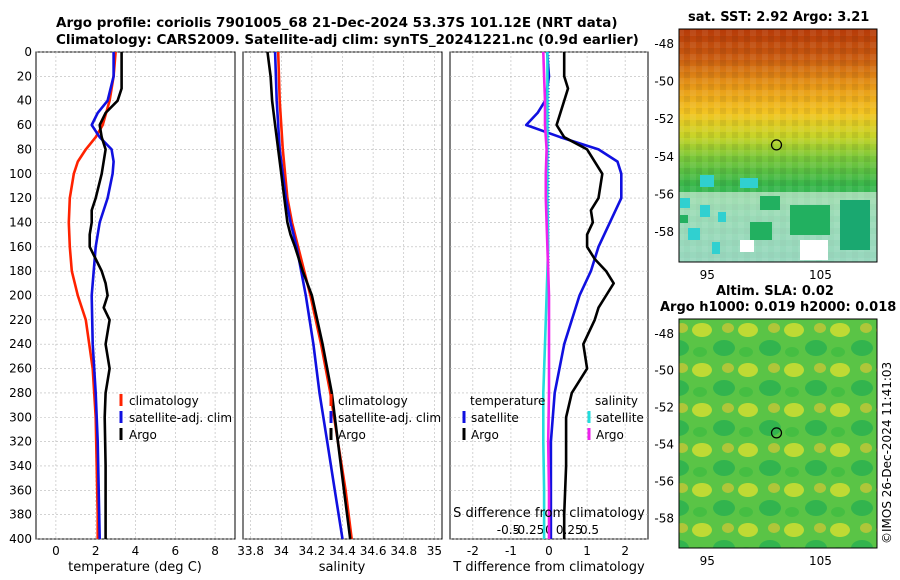  Describe the element at coordinates (20, 296) in the screenshot. I see `y-tick-label: 200` at that location.